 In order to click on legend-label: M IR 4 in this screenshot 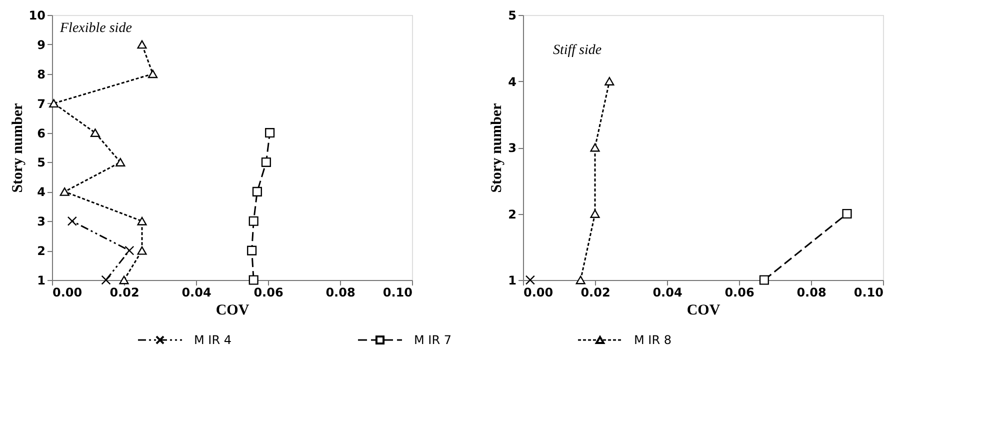, I will do `click(213, 340)`.